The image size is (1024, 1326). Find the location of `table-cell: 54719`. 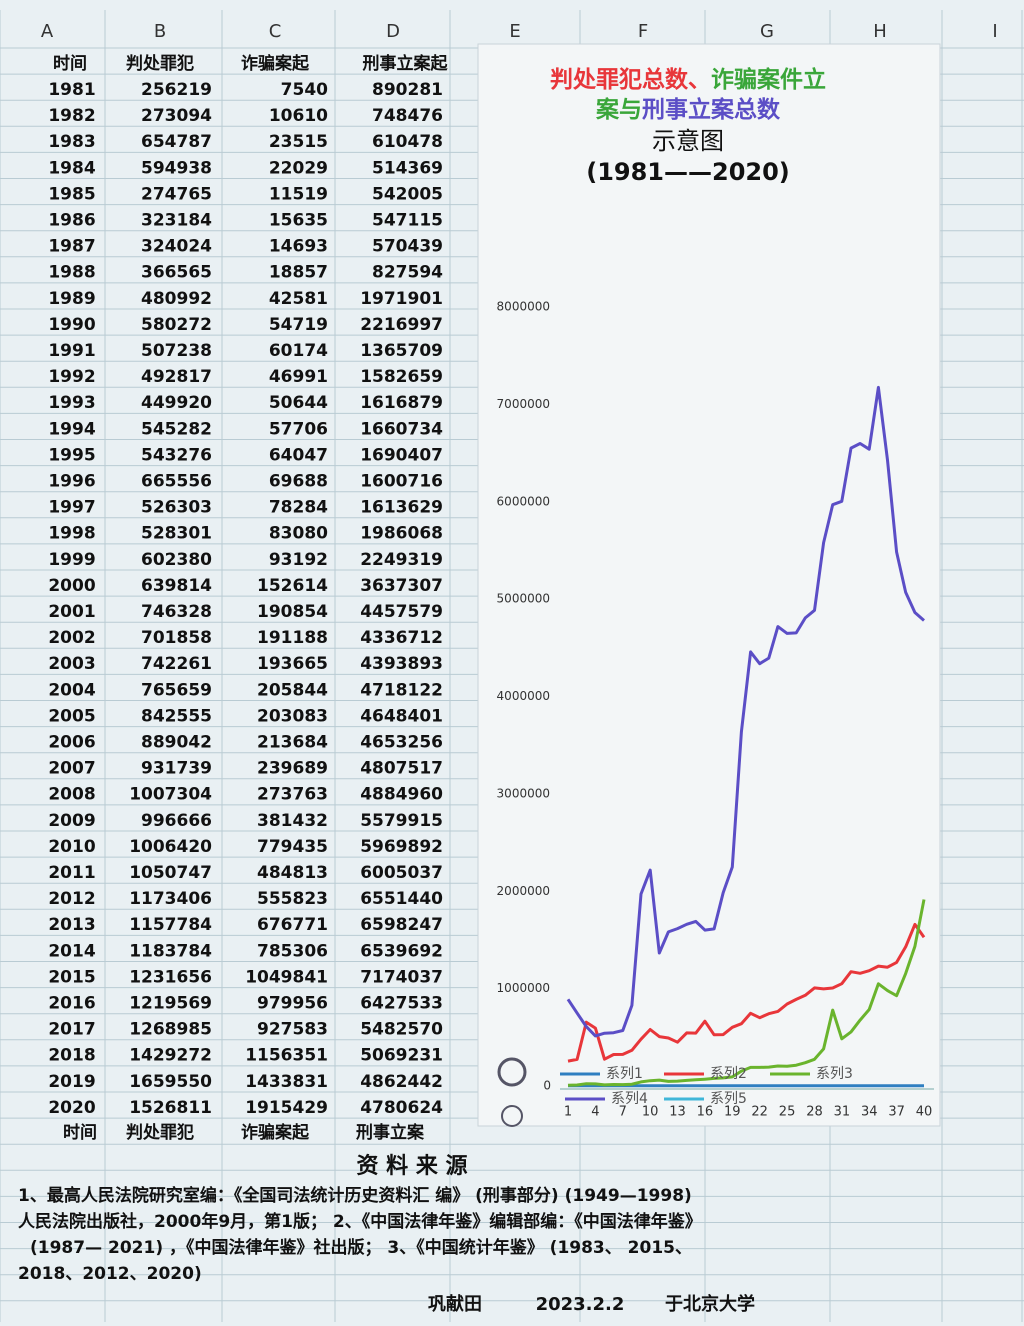

table-cell: 54719 is located at coordinates (298, 325).